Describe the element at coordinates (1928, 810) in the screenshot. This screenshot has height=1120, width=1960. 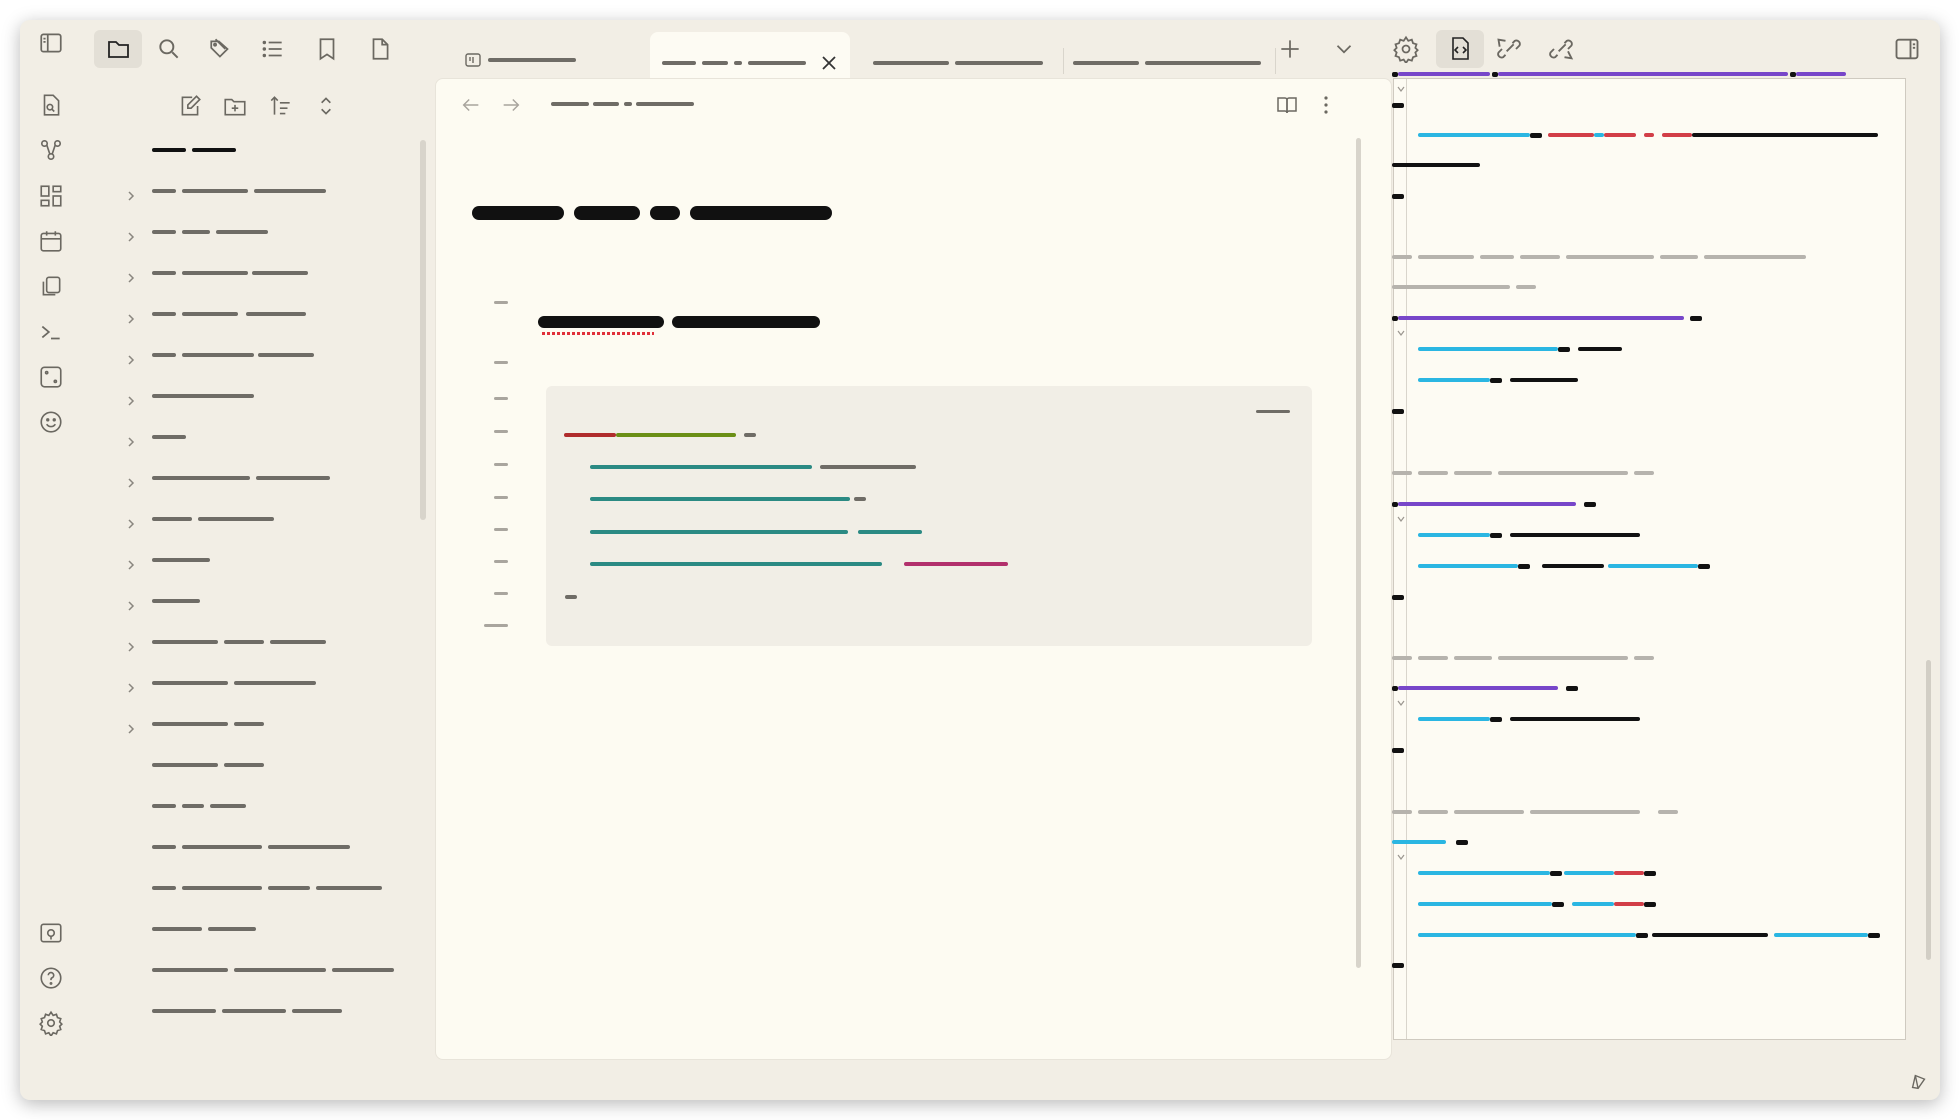
I see `right-scrollbar` at that location.